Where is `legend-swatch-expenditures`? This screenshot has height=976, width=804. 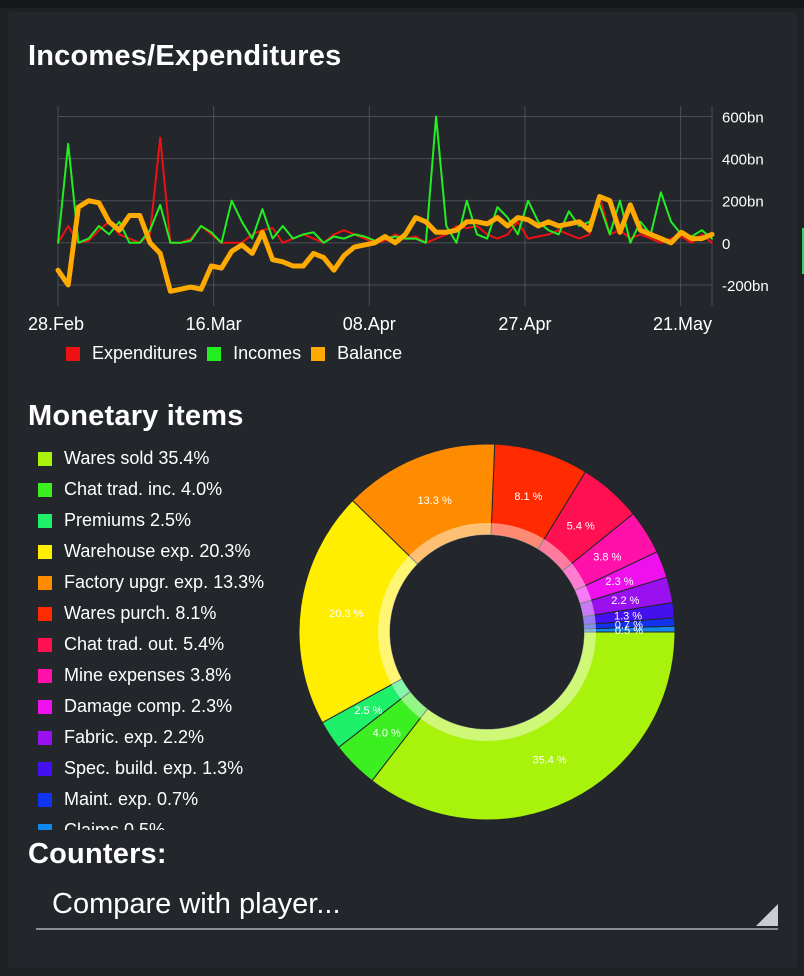 legend-swatch-expenditures is located at coordinates (73, 353).